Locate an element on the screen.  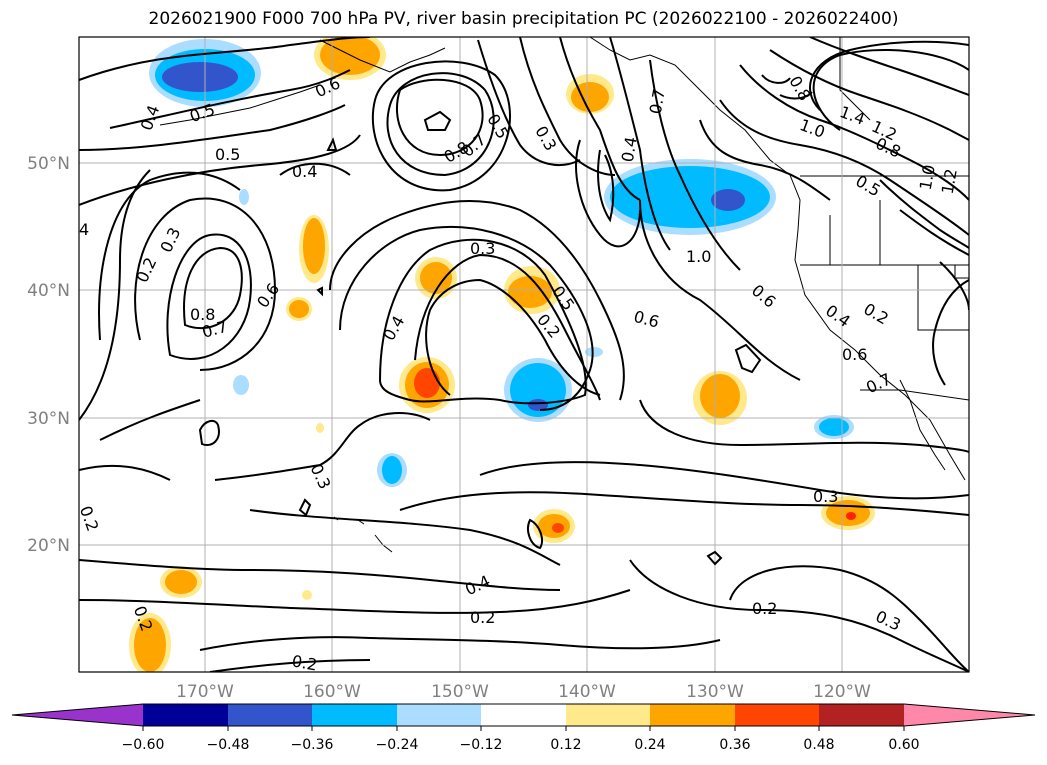
contour-label: 0.5 is located at coordinates (227, 154).